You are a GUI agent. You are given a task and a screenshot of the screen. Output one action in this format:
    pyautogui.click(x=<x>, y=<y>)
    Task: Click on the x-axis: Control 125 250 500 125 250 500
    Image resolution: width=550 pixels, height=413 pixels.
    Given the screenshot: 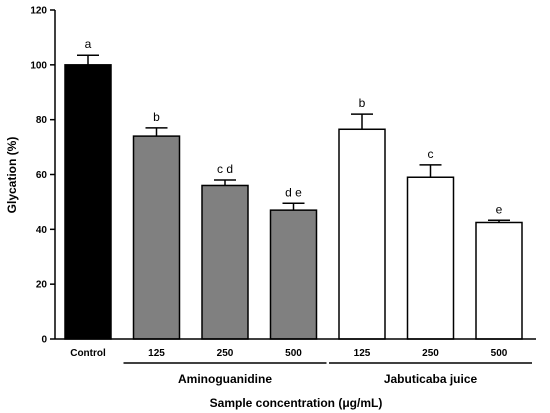 What is the action you would take?
    pyautogui.click(x=295, y=348)
    